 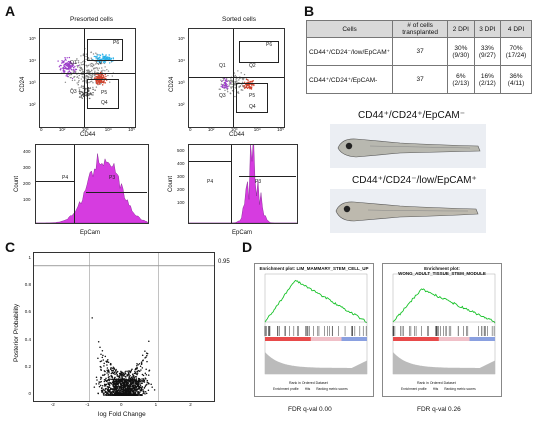 What do you see at coordinates (408, 146) in the screenshot?
I see `fish1-image` at bounding box center [408, 146].